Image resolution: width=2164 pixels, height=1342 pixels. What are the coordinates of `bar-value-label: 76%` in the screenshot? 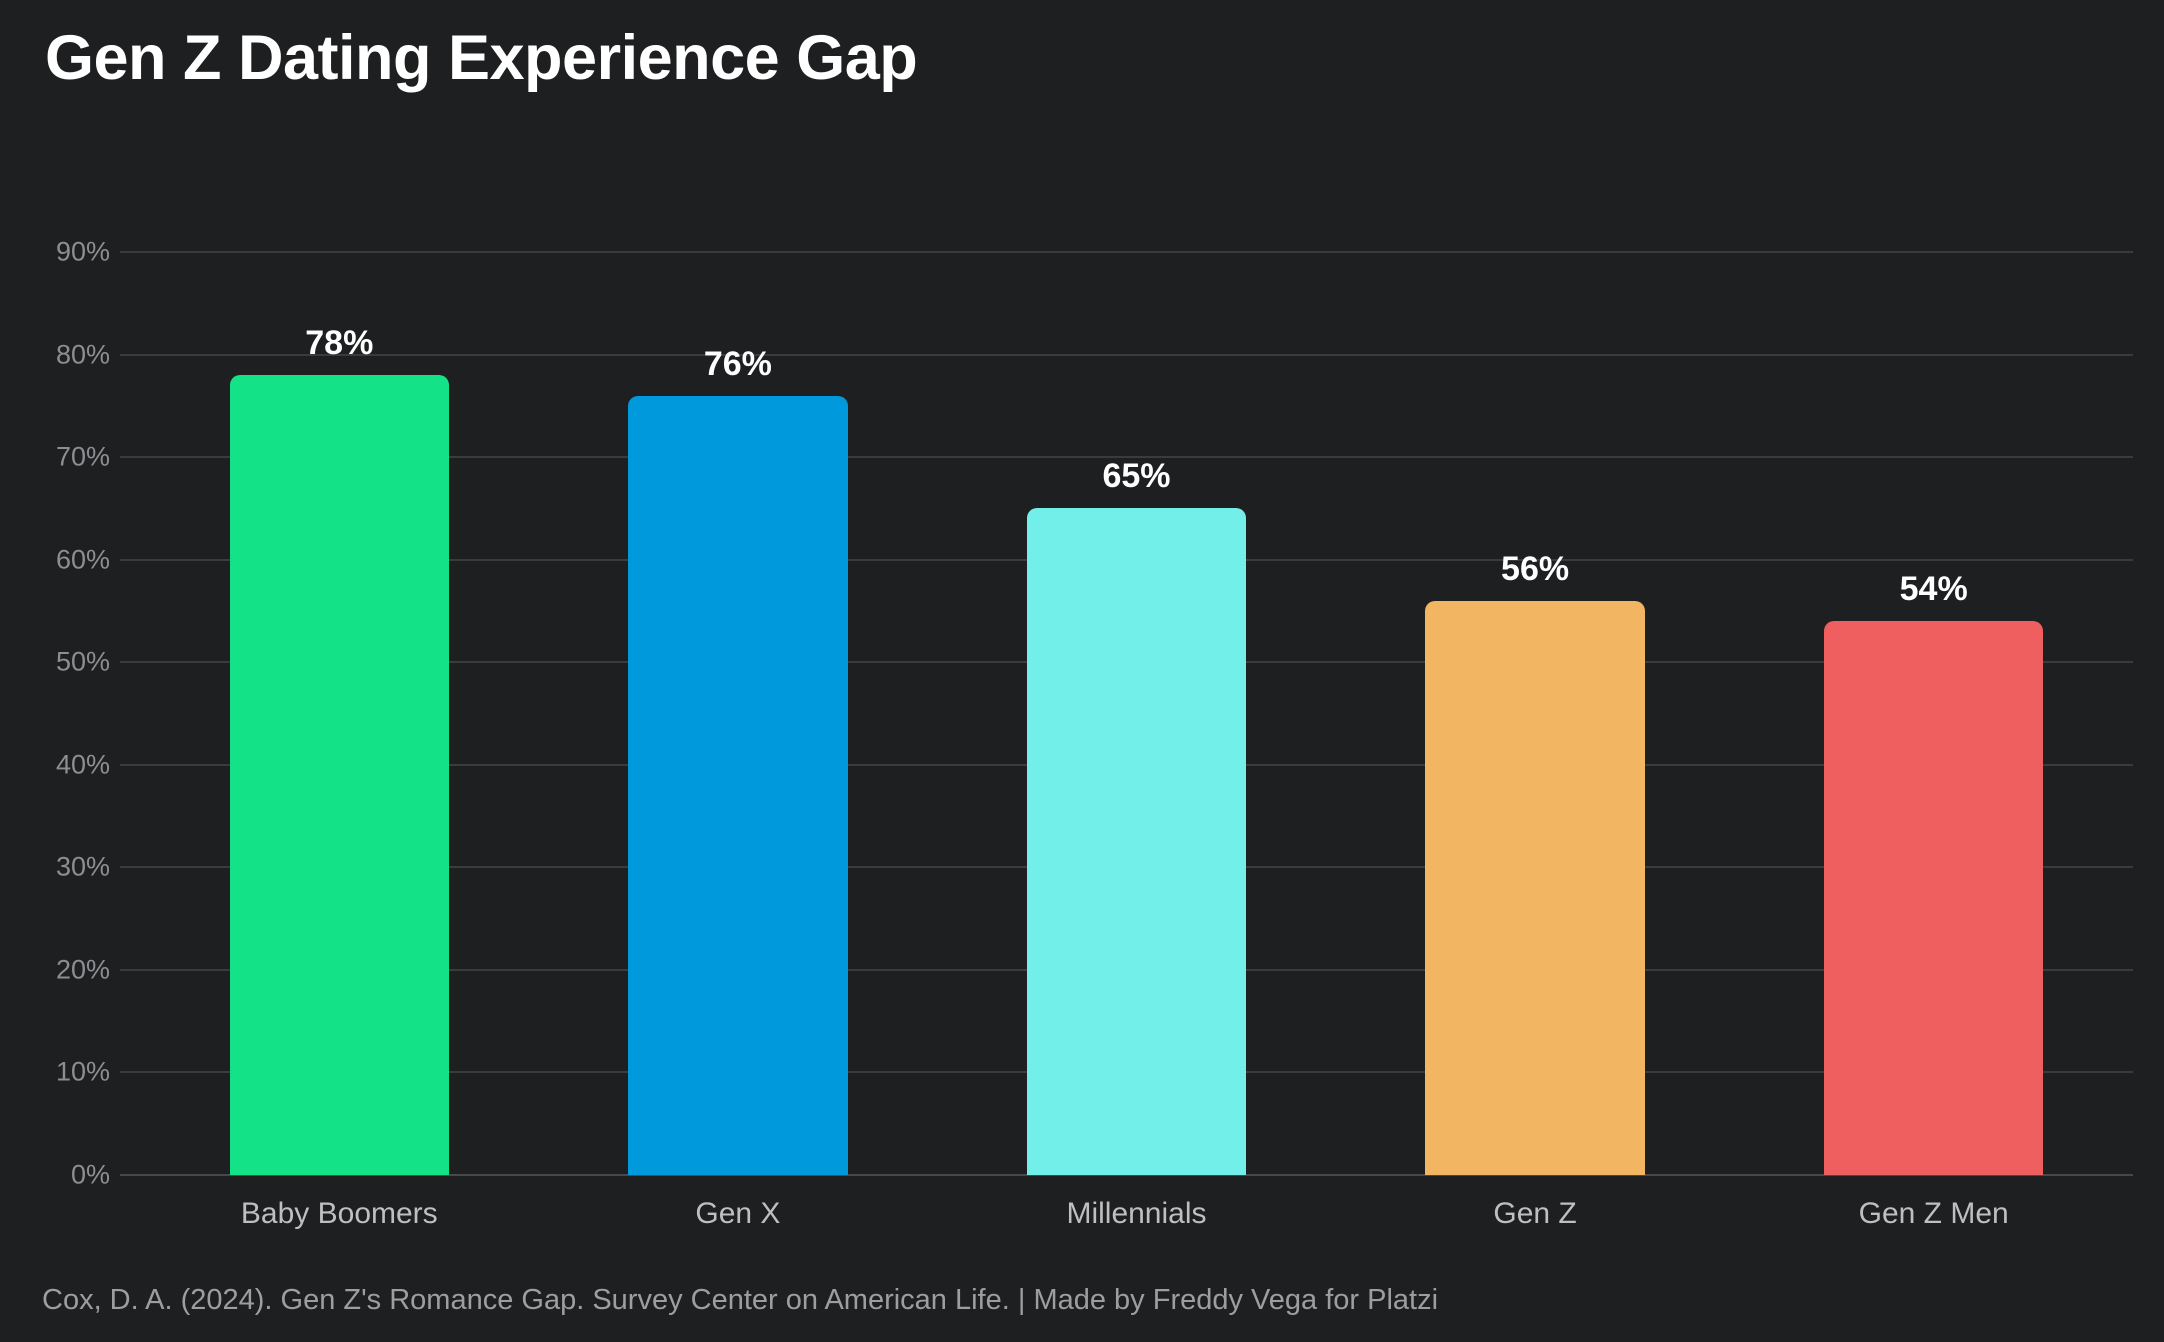 It's located at (737, 363).